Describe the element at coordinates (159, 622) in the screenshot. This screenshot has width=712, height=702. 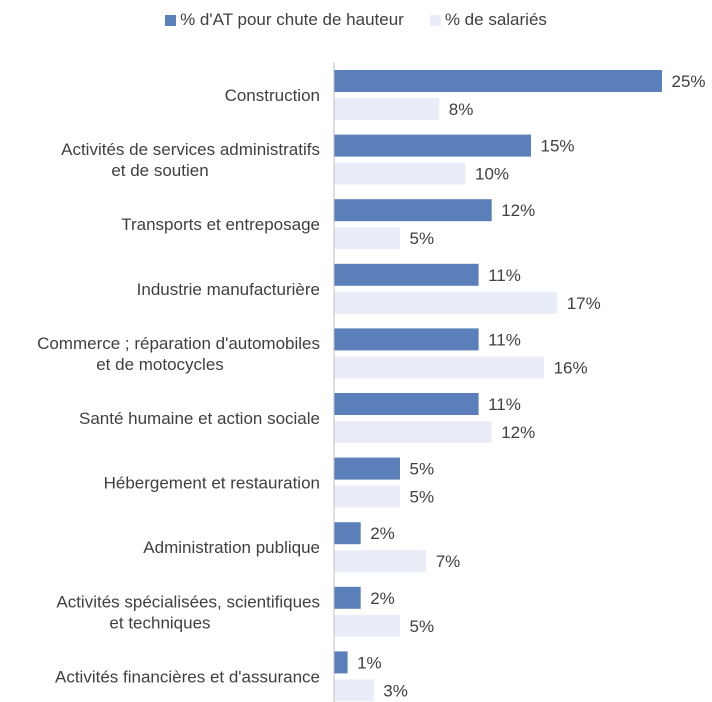
I see `category-label: et techniques` at that location.